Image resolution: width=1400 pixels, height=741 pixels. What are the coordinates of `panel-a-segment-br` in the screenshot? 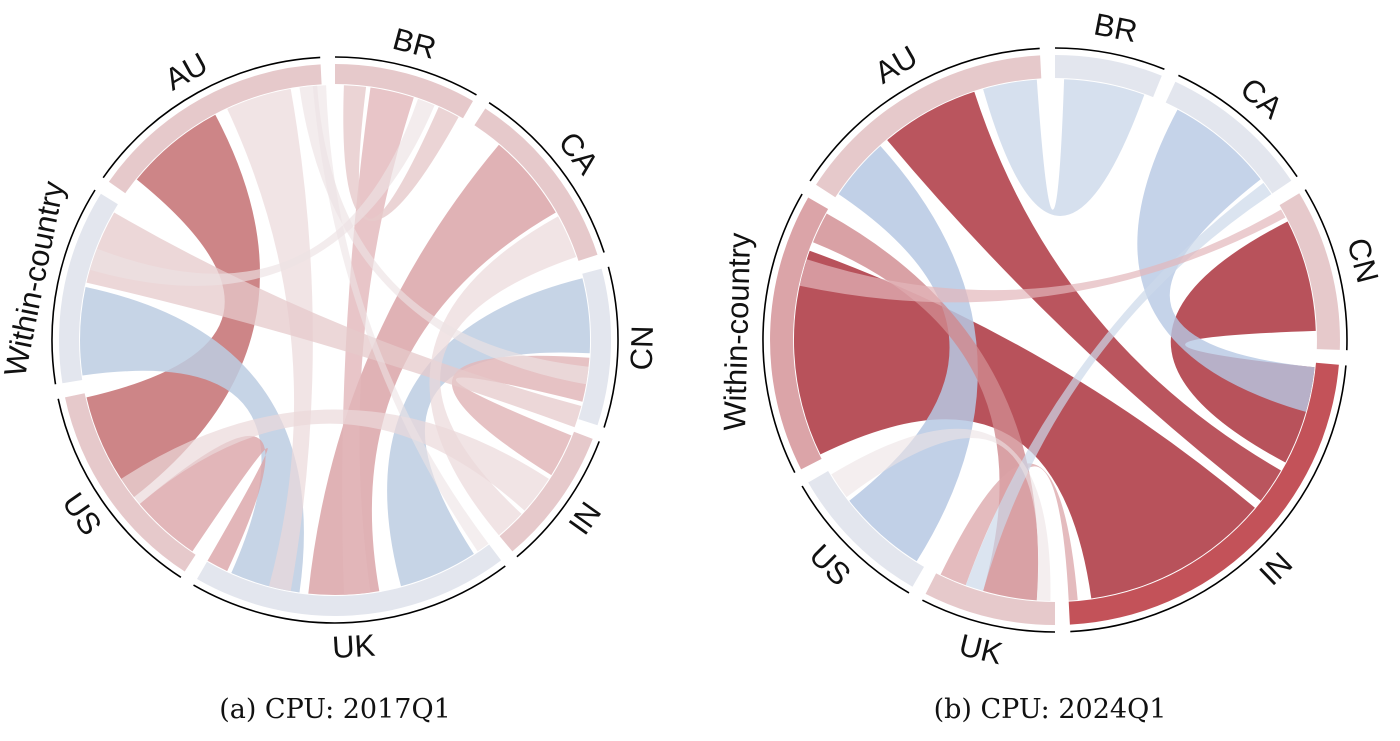 It's located at (404, 91).